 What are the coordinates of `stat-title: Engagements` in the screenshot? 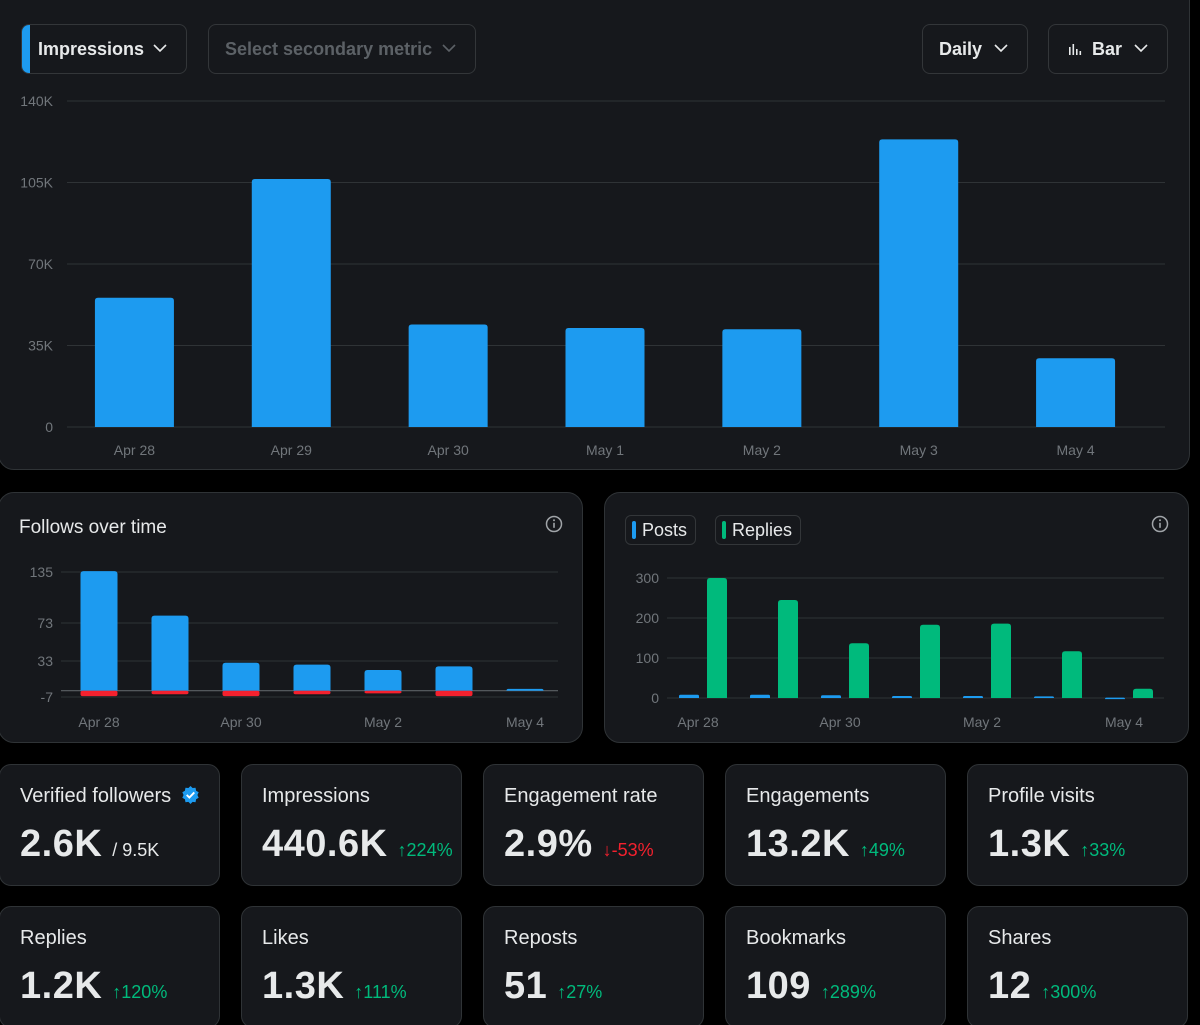 It's located at (808, 796).